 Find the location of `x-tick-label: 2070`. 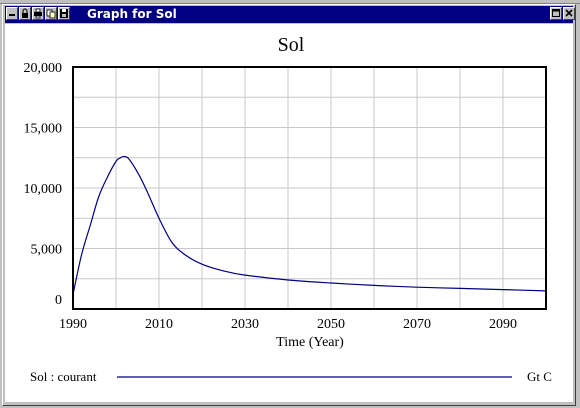

x-tick-label: 2070 is located at coordinates (417, 324).